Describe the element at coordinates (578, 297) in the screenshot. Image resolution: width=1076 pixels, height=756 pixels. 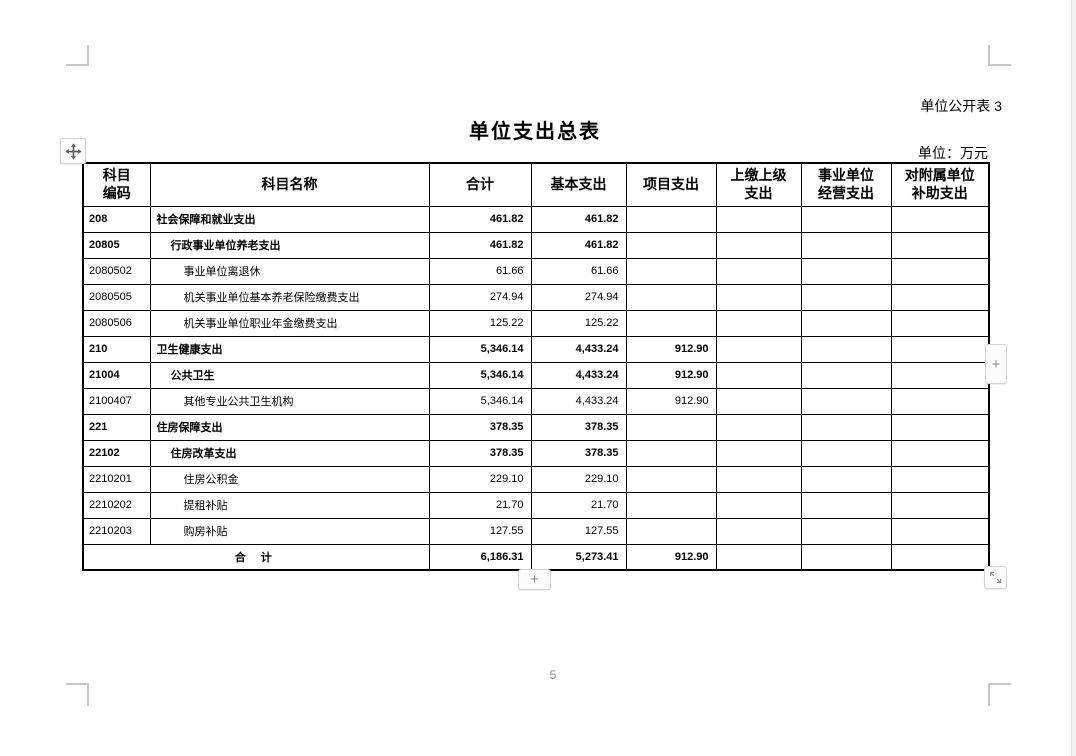
I see `cell-basic: 274.94` at that location.